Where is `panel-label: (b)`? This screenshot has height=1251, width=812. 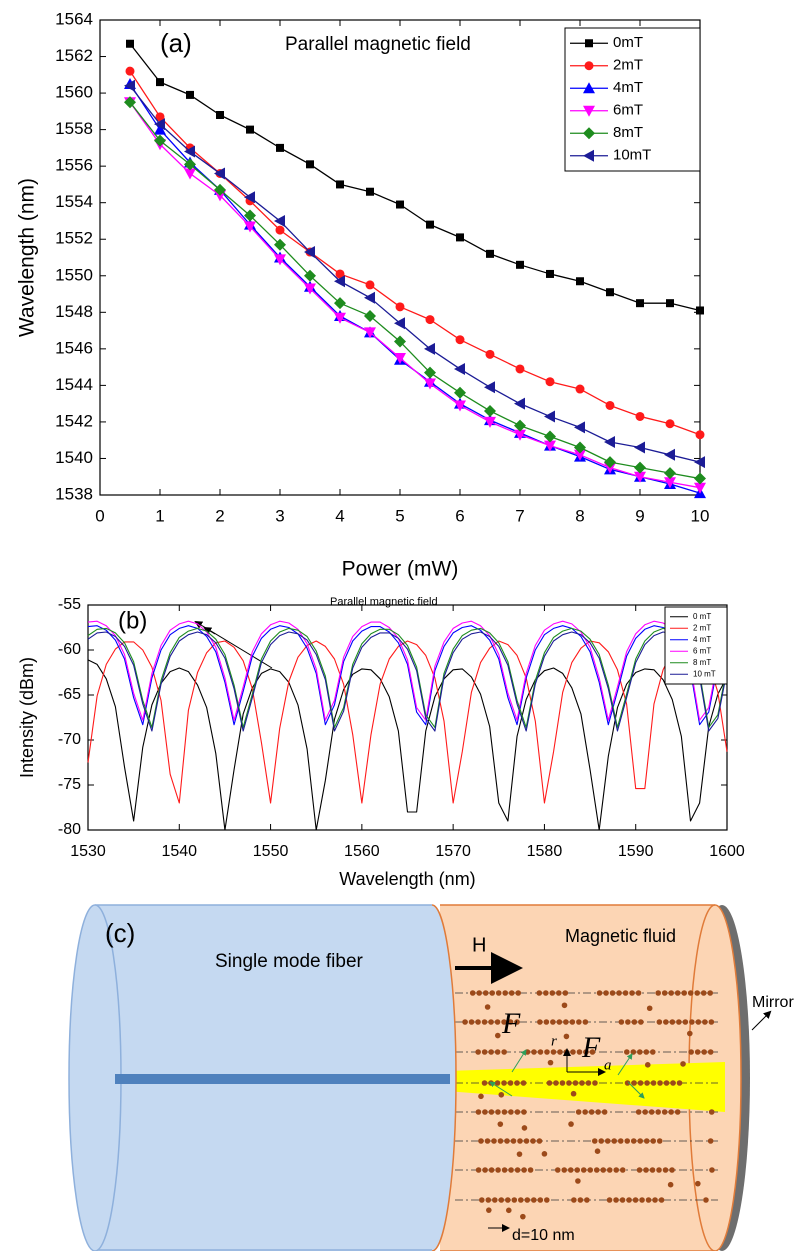 panel-label: (b) is located at coordinates (132, 620).